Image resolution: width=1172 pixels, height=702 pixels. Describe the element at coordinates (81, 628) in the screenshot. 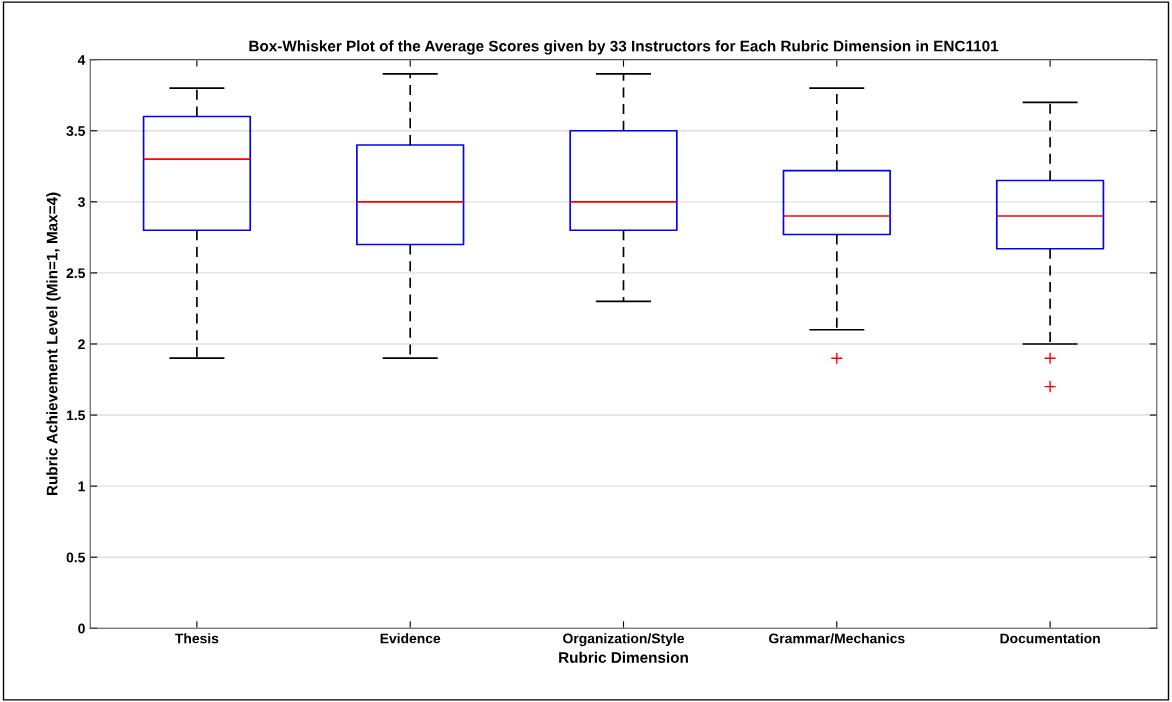

I see `y-tick-label: 0` at that location.